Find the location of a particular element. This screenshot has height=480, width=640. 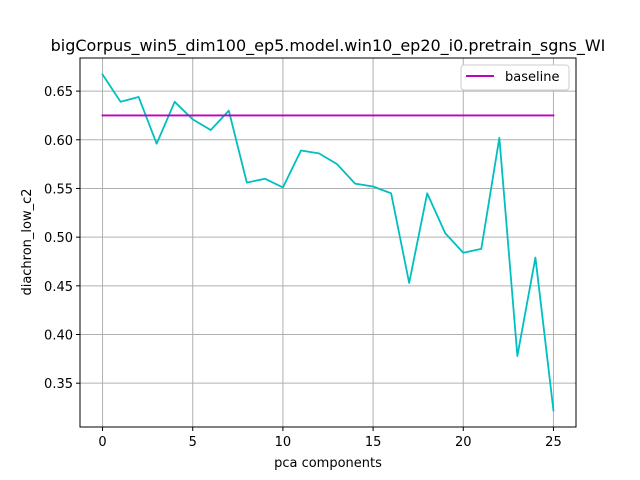

x-tick-label: 5 is located at coordinates (193, 442).